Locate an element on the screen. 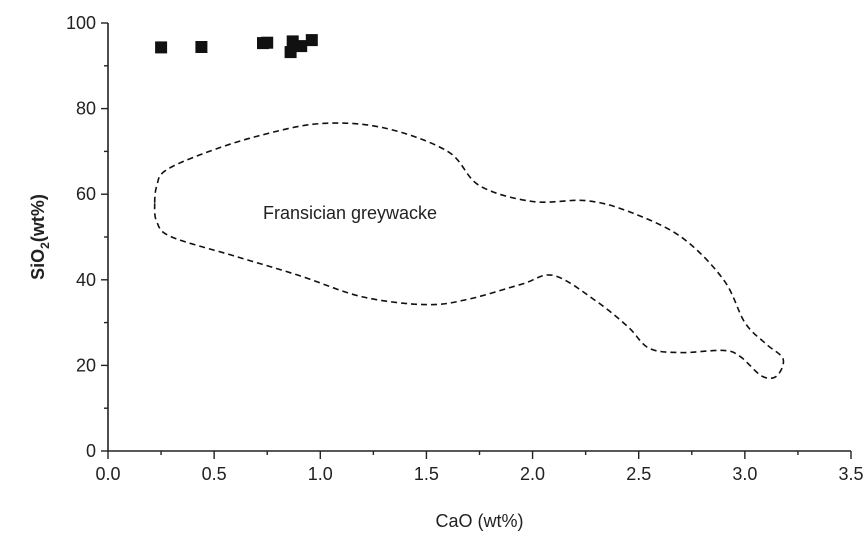 Image resolution: width=866 pixels, height=536 pixels. x-tick-label: 1.0 is located at coordinates (320, 474).